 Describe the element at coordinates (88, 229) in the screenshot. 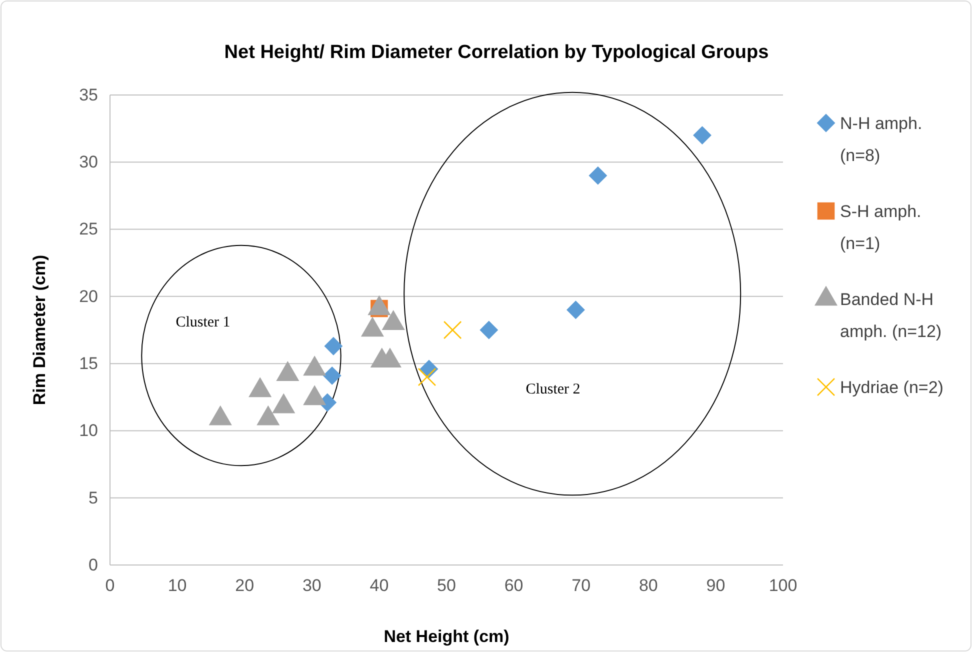

I see `y-tick-label: 25` at that location.